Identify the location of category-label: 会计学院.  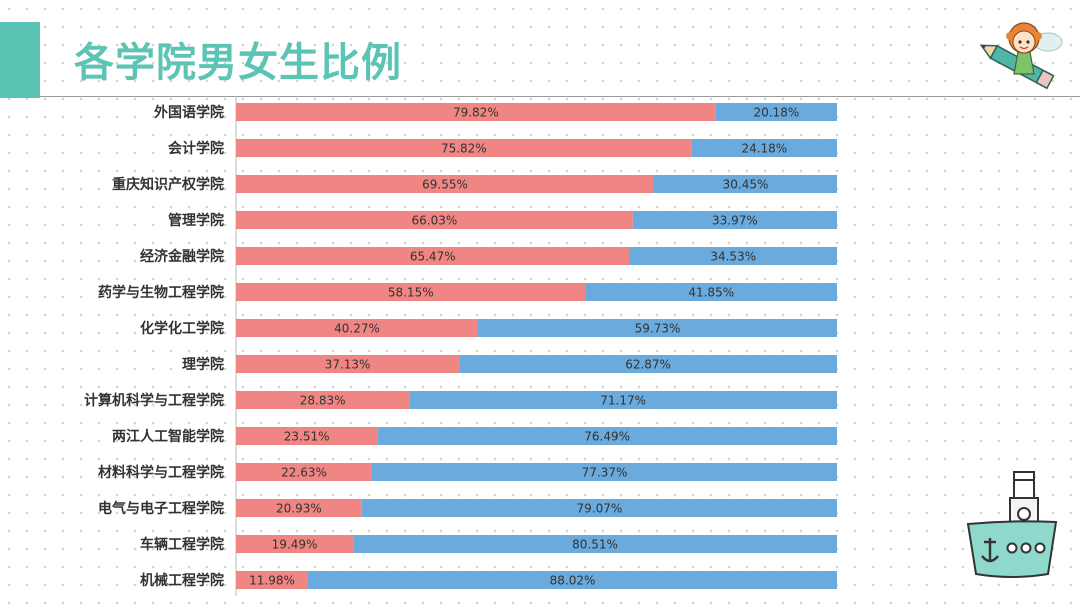
(196, 148).